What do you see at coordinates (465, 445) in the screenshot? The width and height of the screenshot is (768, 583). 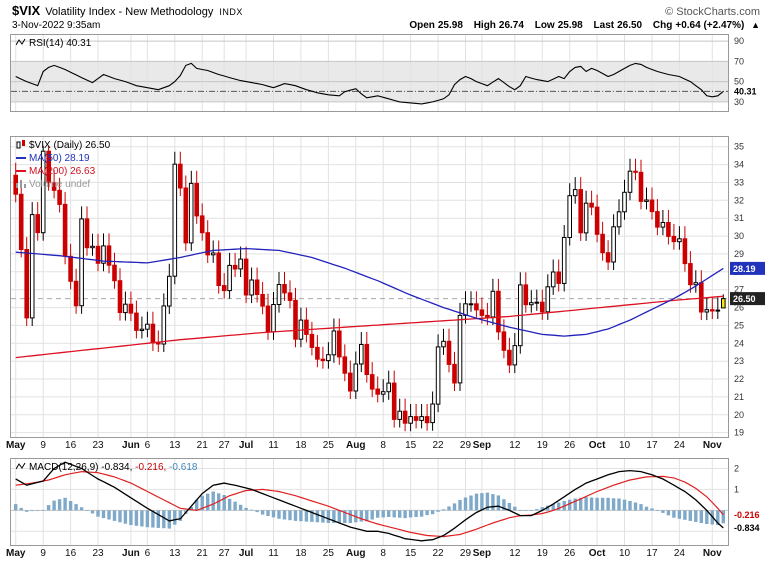 I see `x-tick-label: 29` at bounding box center [465, 445].